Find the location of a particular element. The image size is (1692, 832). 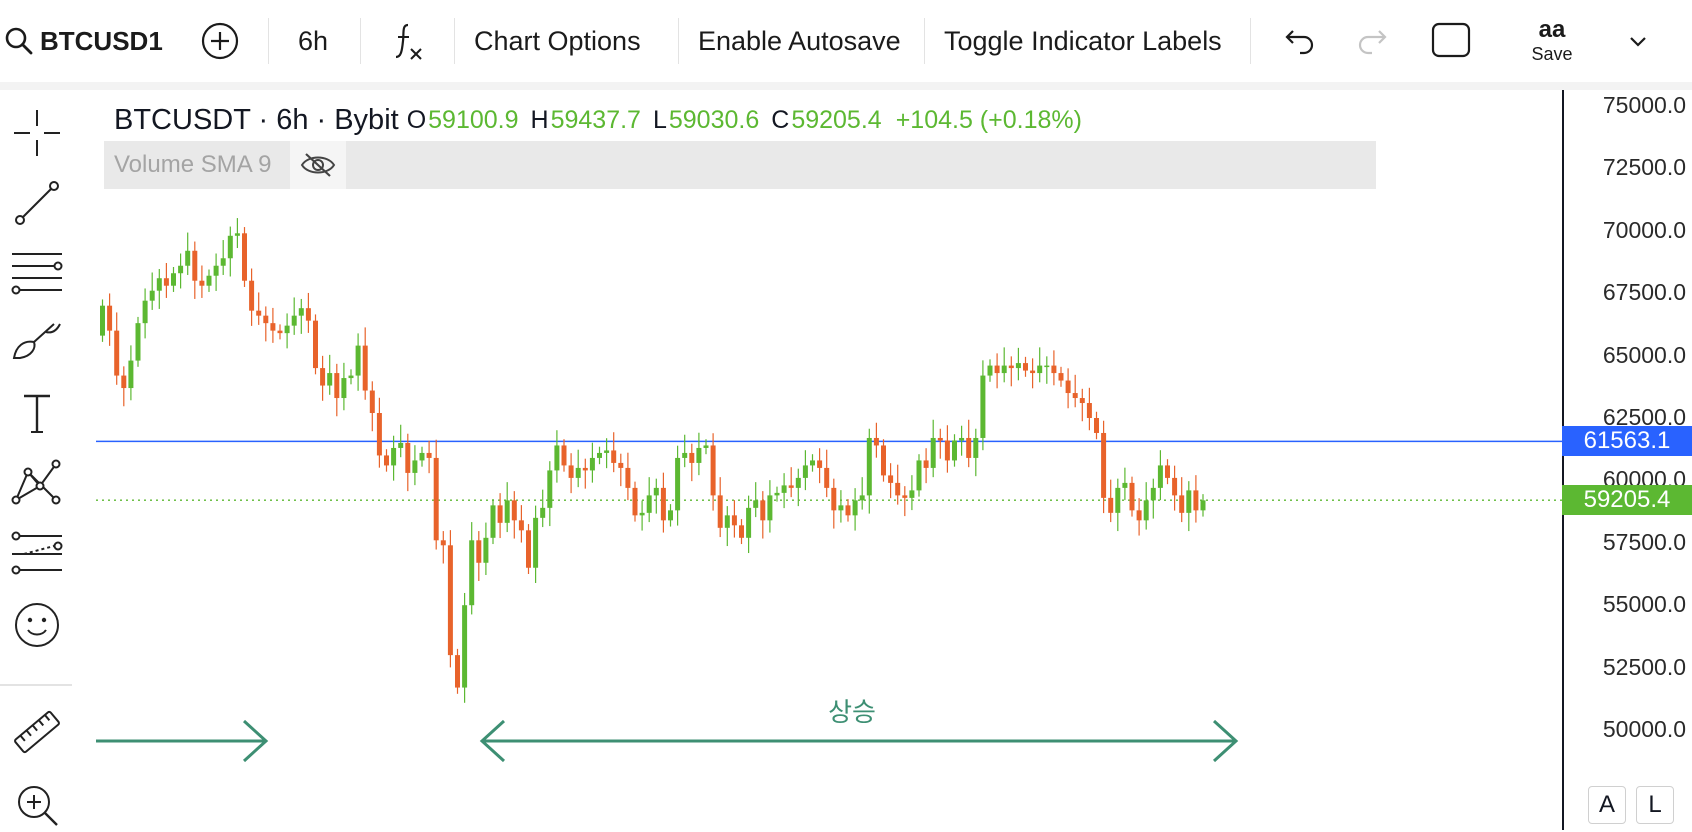

horizontal-line-price-label: 61563.1 is located at coordinates (1627, 441).